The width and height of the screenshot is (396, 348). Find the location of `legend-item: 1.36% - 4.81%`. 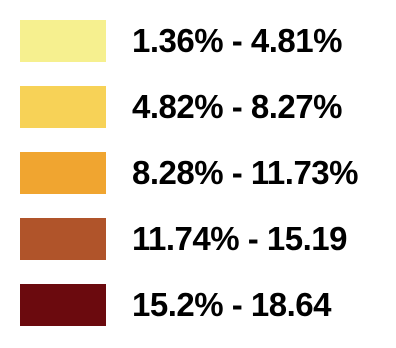

legend-item: 1.36% - 4.81% is located at coordinates (208, 41).